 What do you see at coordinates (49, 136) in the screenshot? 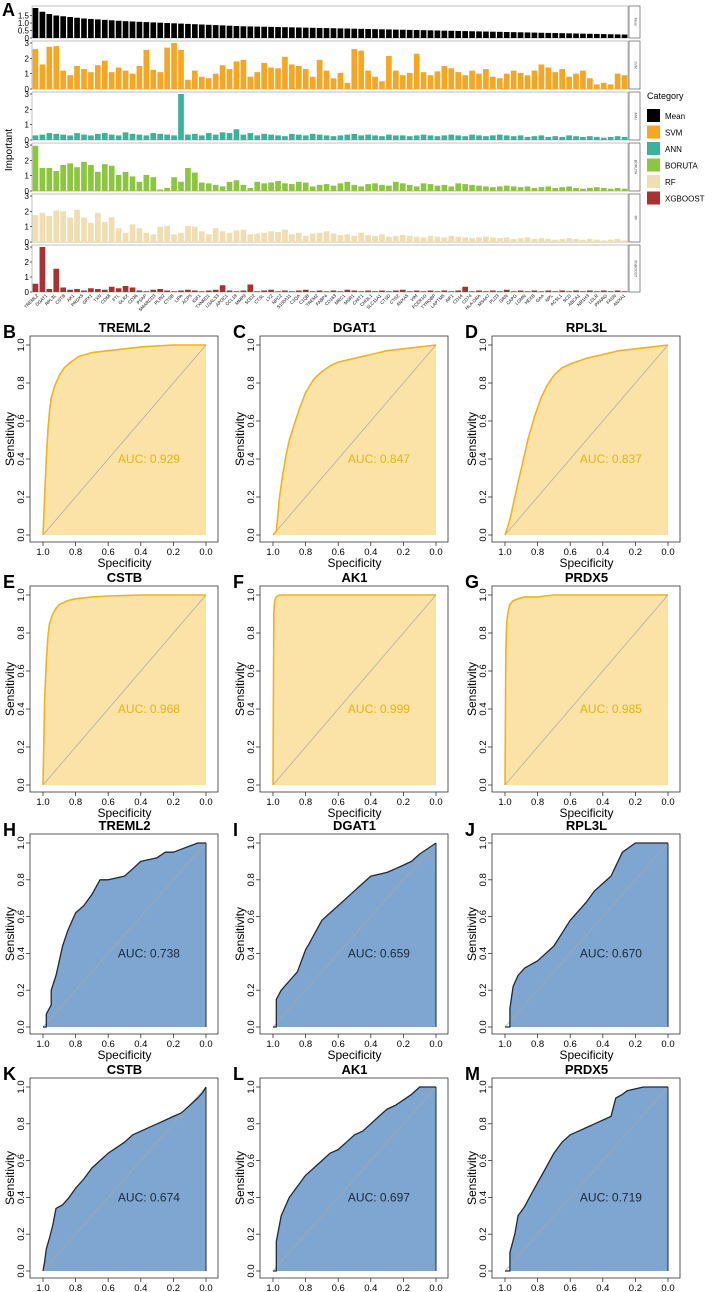
I see `bar-ann-rpl3l` at bounding box center [49, 136].